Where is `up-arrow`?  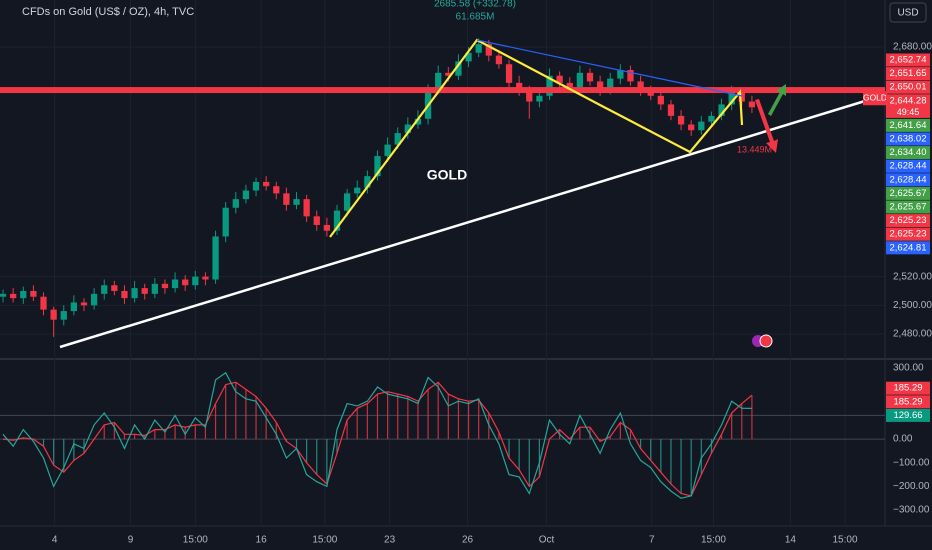
up-arrow is located at coordinates (777, 100).